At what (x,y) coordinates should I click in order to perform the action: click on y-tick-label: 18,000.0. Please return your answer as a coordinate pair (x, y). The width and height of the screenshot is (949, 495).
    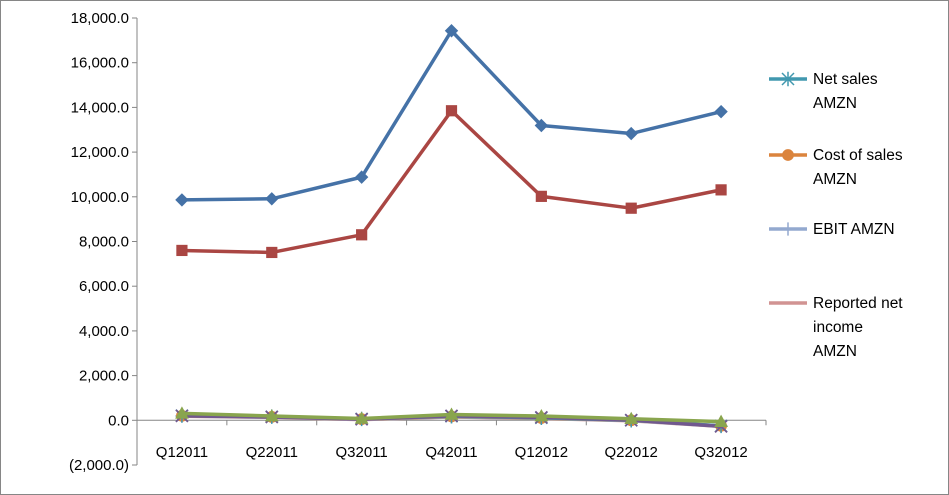
    Looking at the image, I should click on (100, 18).